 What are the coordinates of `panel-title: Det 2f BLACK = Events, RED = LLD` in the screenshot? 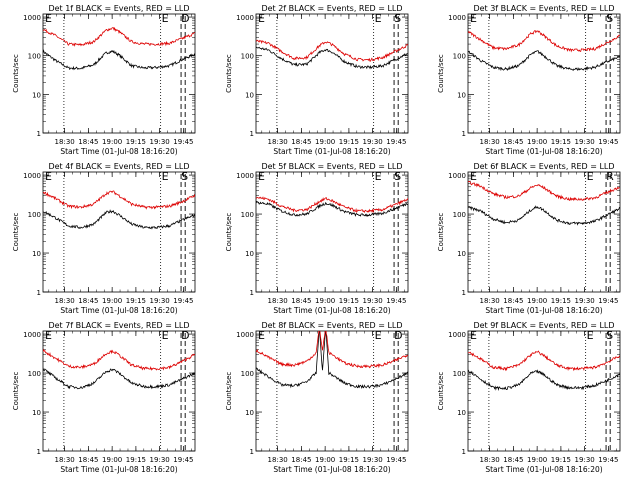 It's located at (331, 8).